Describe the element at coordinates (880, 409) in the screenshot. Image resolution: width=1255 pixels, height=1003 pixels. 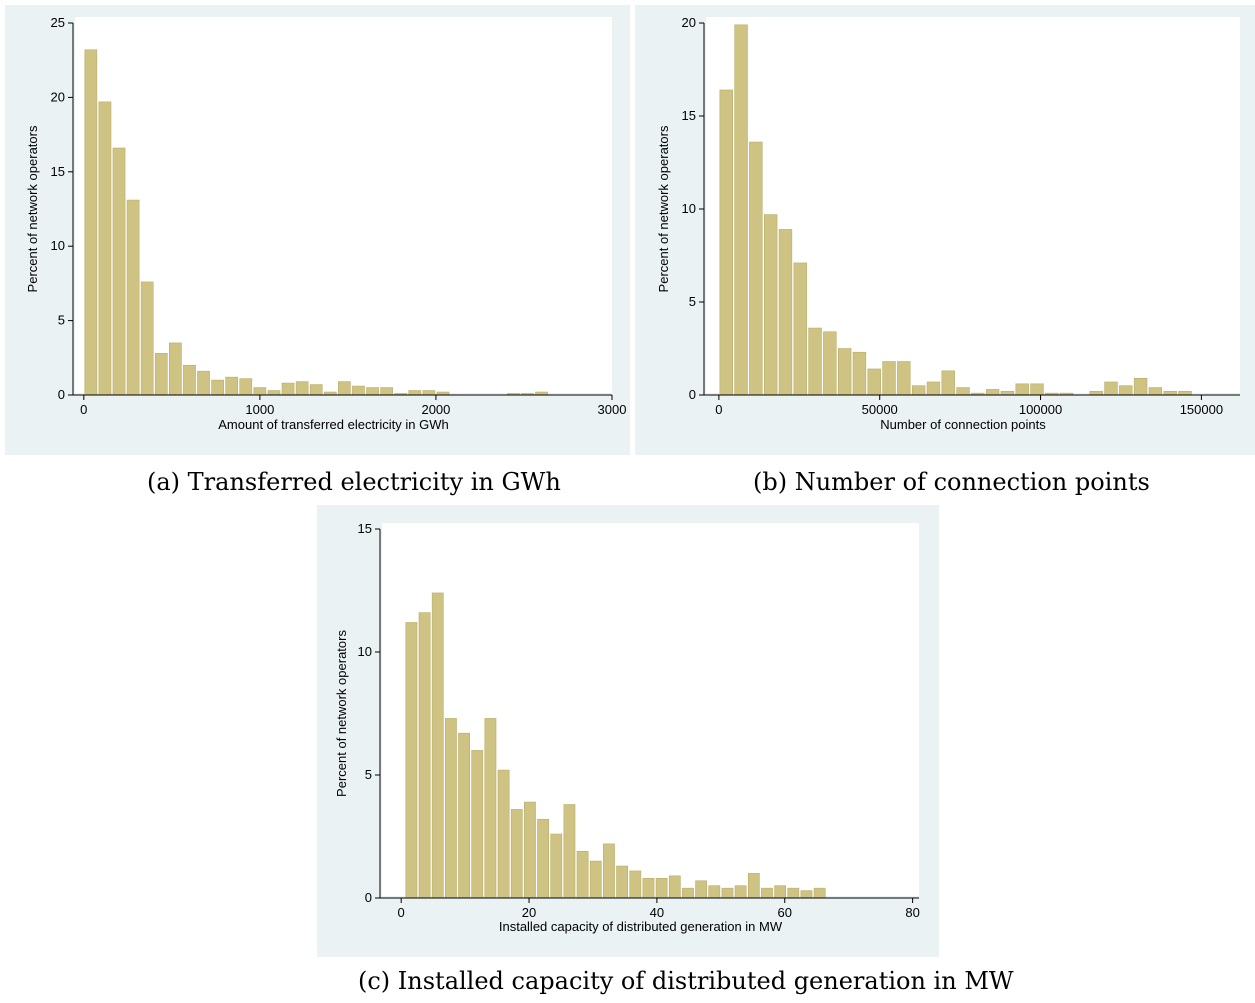
I see `x-tick-label: 50000` at that location.